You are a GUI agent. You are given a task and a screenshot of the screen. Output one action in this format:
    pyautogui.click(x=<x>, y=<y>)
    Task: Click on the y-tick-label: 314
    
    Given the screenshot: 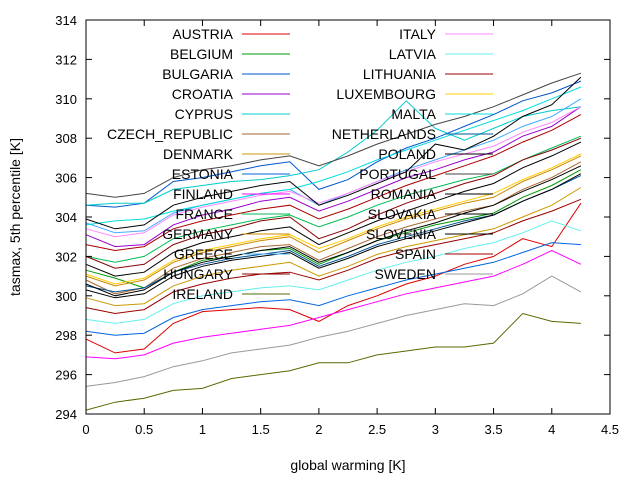 What is the action you would take?
    pyautogui.click(x=66, y=20)
    